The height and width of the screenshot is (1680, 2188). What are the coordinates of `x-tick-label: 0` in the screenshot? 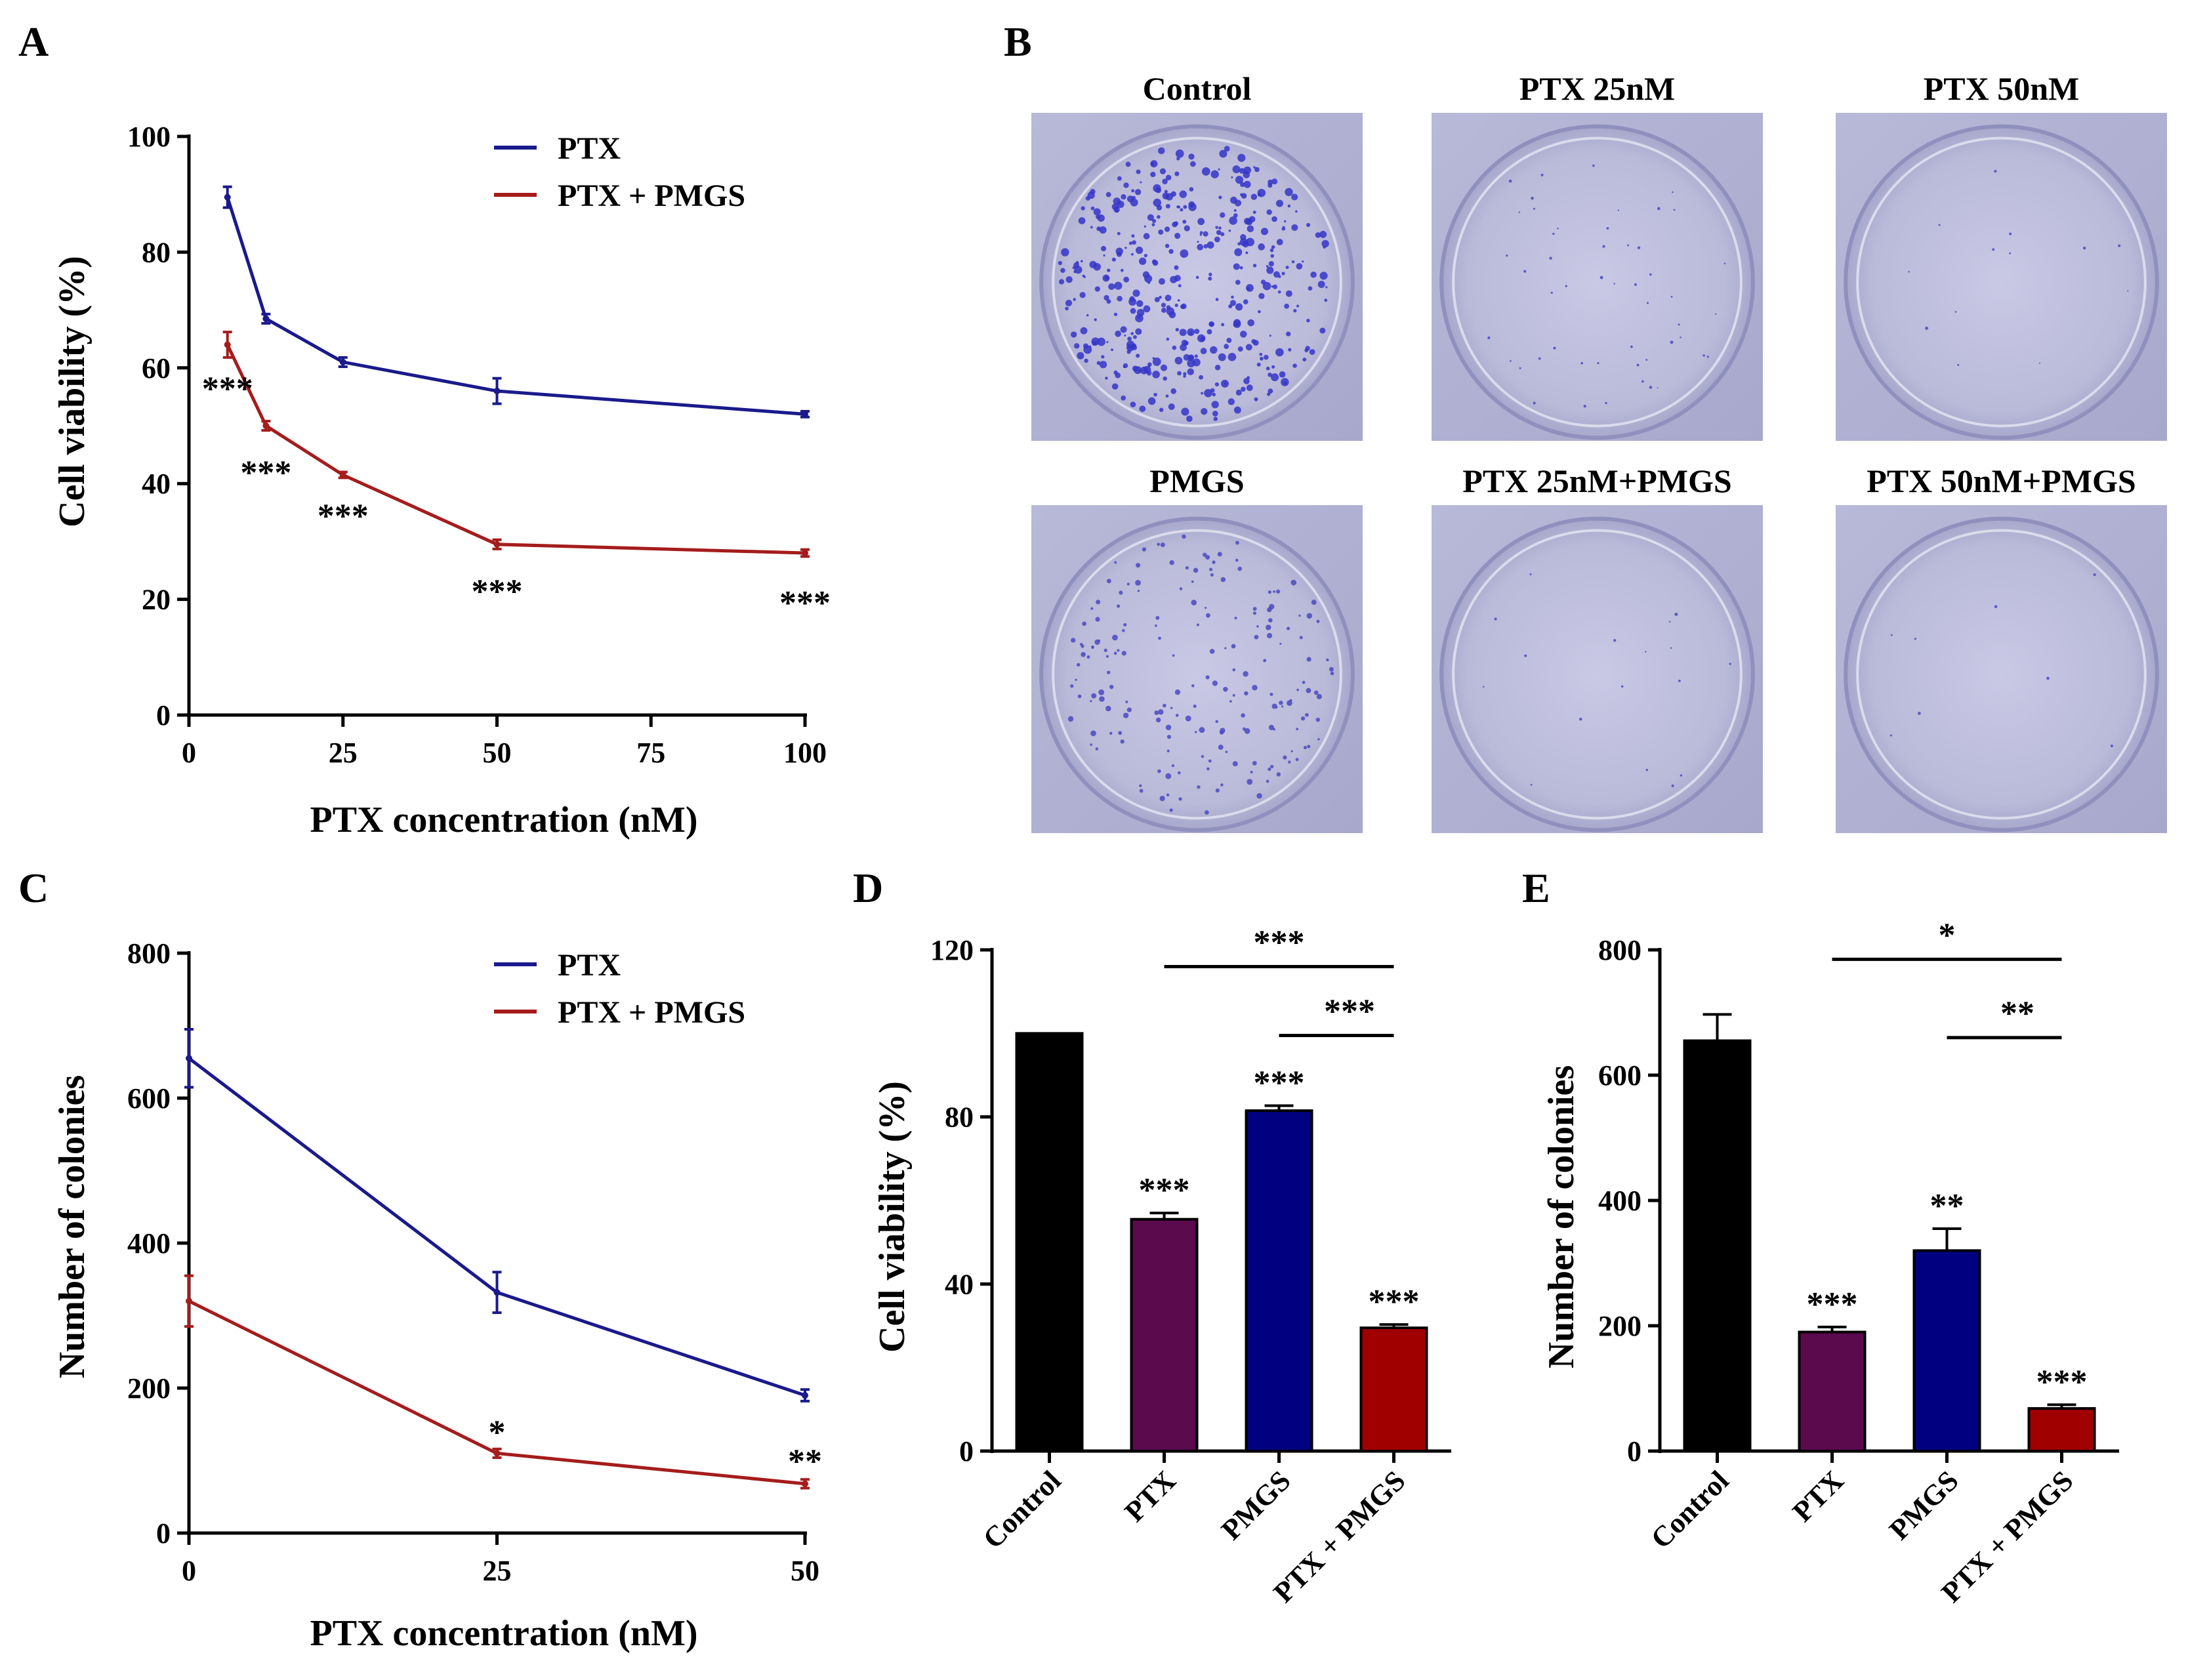 It's located at (189, 753).